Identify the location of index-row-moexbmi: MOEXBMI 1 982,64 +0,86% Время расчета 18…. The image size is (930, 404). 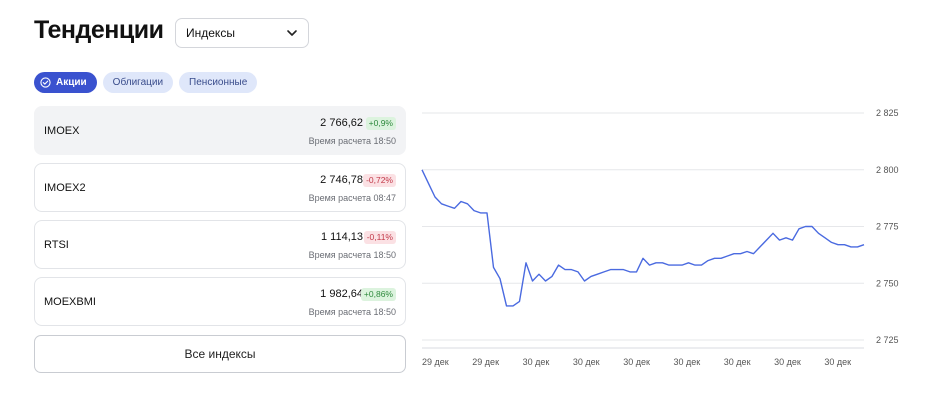
(220, 301).